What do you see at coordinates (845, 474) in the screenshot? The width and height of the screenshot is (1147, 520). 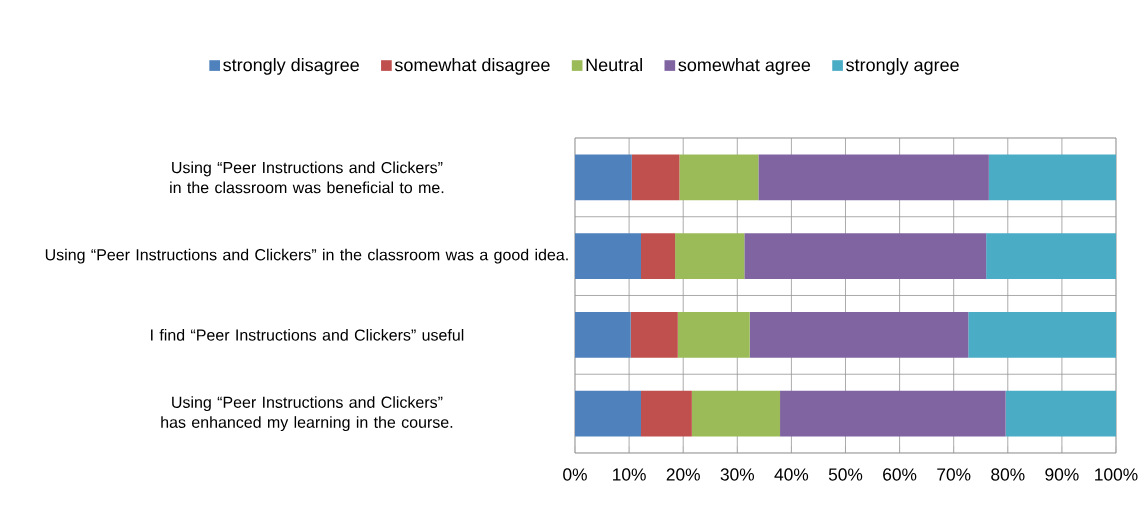 I see `x-tick-label: 50%` at bounding box center [845, 474].